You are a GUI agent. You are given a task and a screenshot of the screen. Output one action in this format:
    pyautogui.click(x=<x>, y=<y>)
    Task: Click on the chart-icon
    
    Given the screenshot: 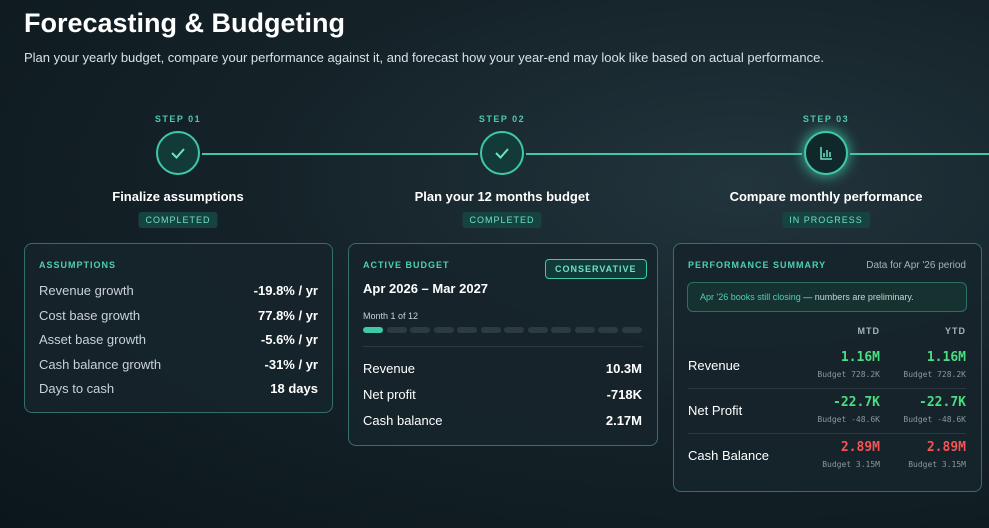 What is the action you would take?
    pyautogui.click(x=826, y=153)
    